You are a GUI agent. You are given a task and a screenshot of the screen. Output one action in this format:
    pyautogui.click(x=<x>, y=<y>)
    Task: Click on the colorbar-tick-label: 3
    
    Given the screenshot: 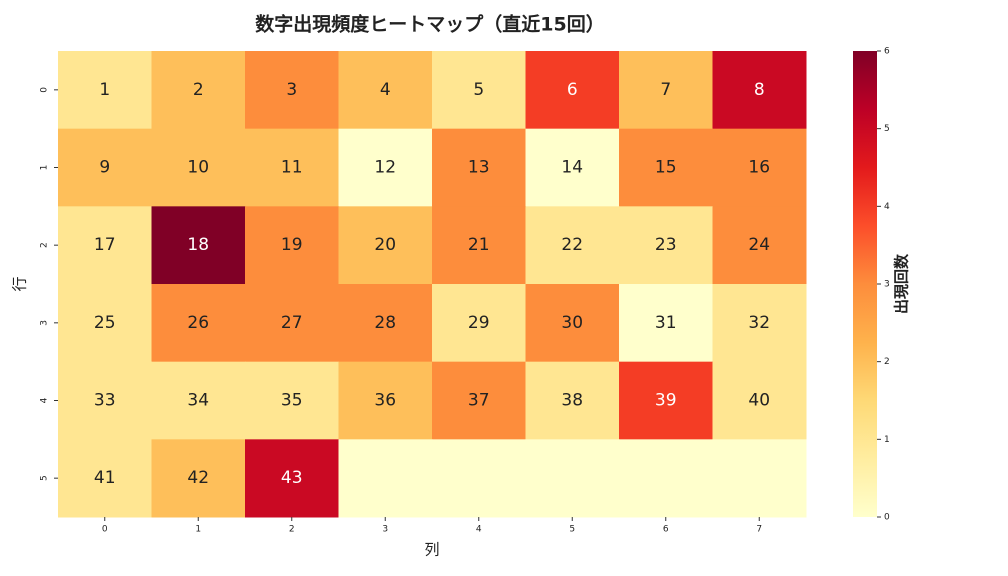 What is the action you would take?
    pyautogui.click(x=887, y=285)
    